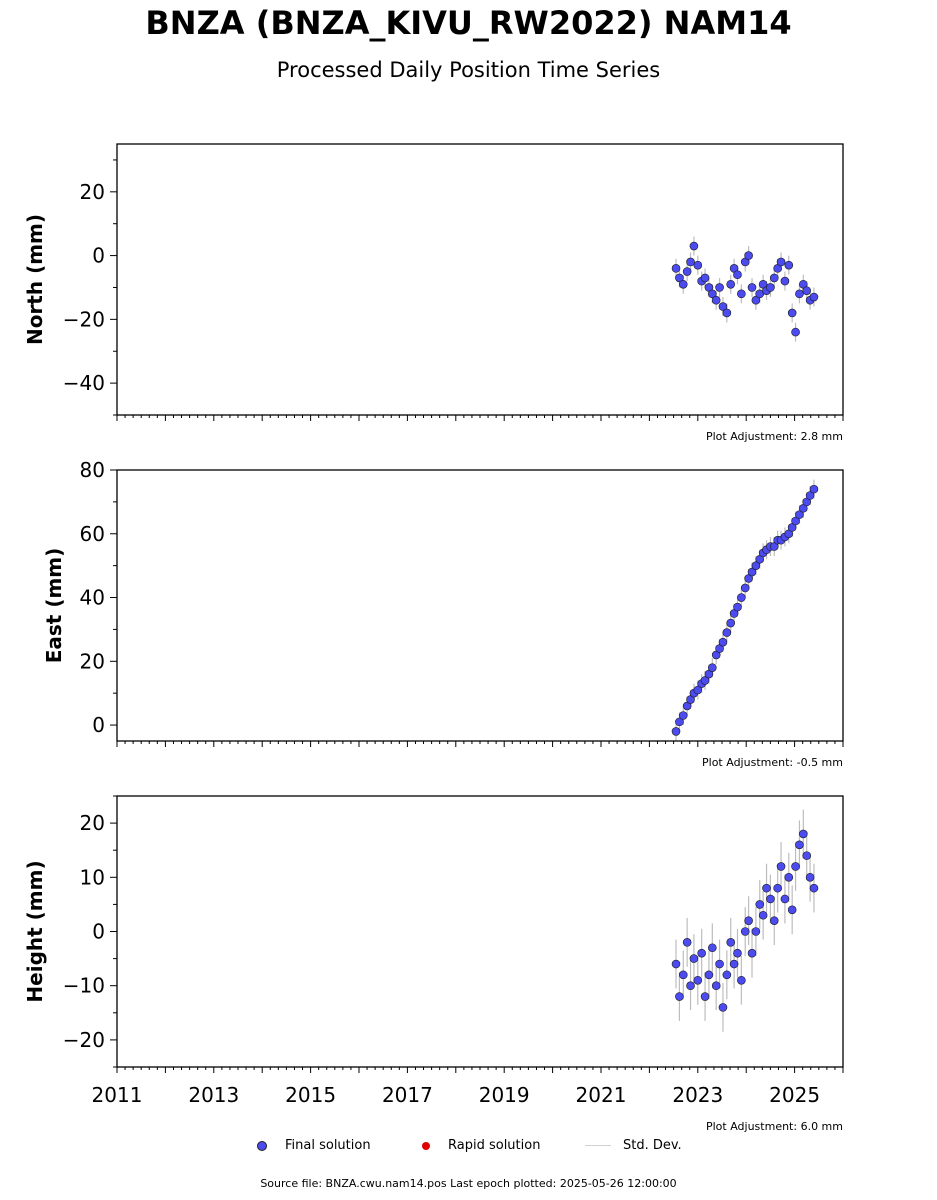  What do you see at coordinates (598, 1145) in the screenshot?
I see `std-line-icon` at bounding box center [598, 1145].